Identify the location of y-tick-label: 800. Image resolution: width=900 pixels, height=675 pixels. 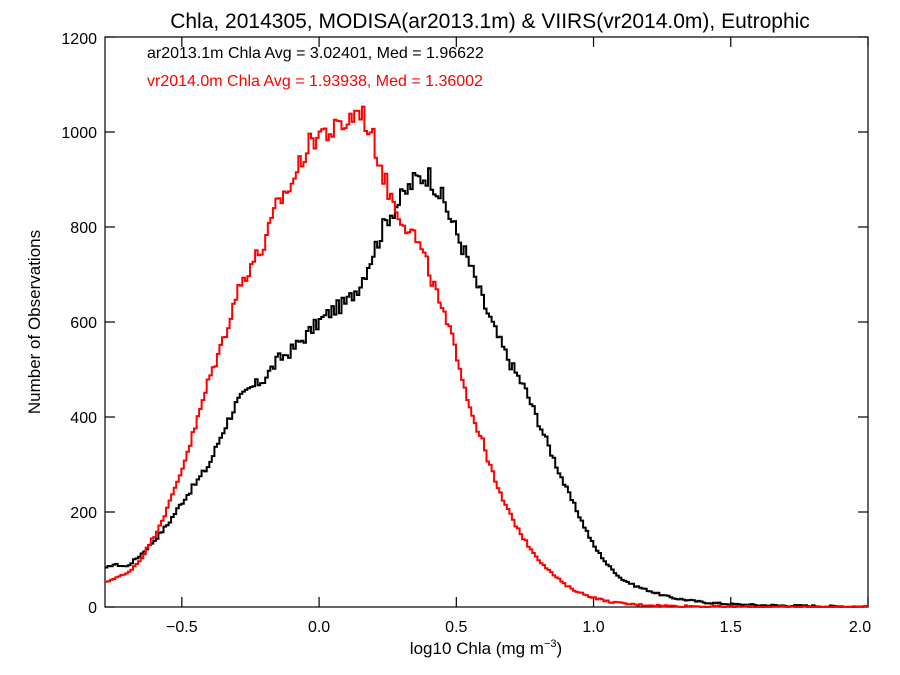
(83, 228).